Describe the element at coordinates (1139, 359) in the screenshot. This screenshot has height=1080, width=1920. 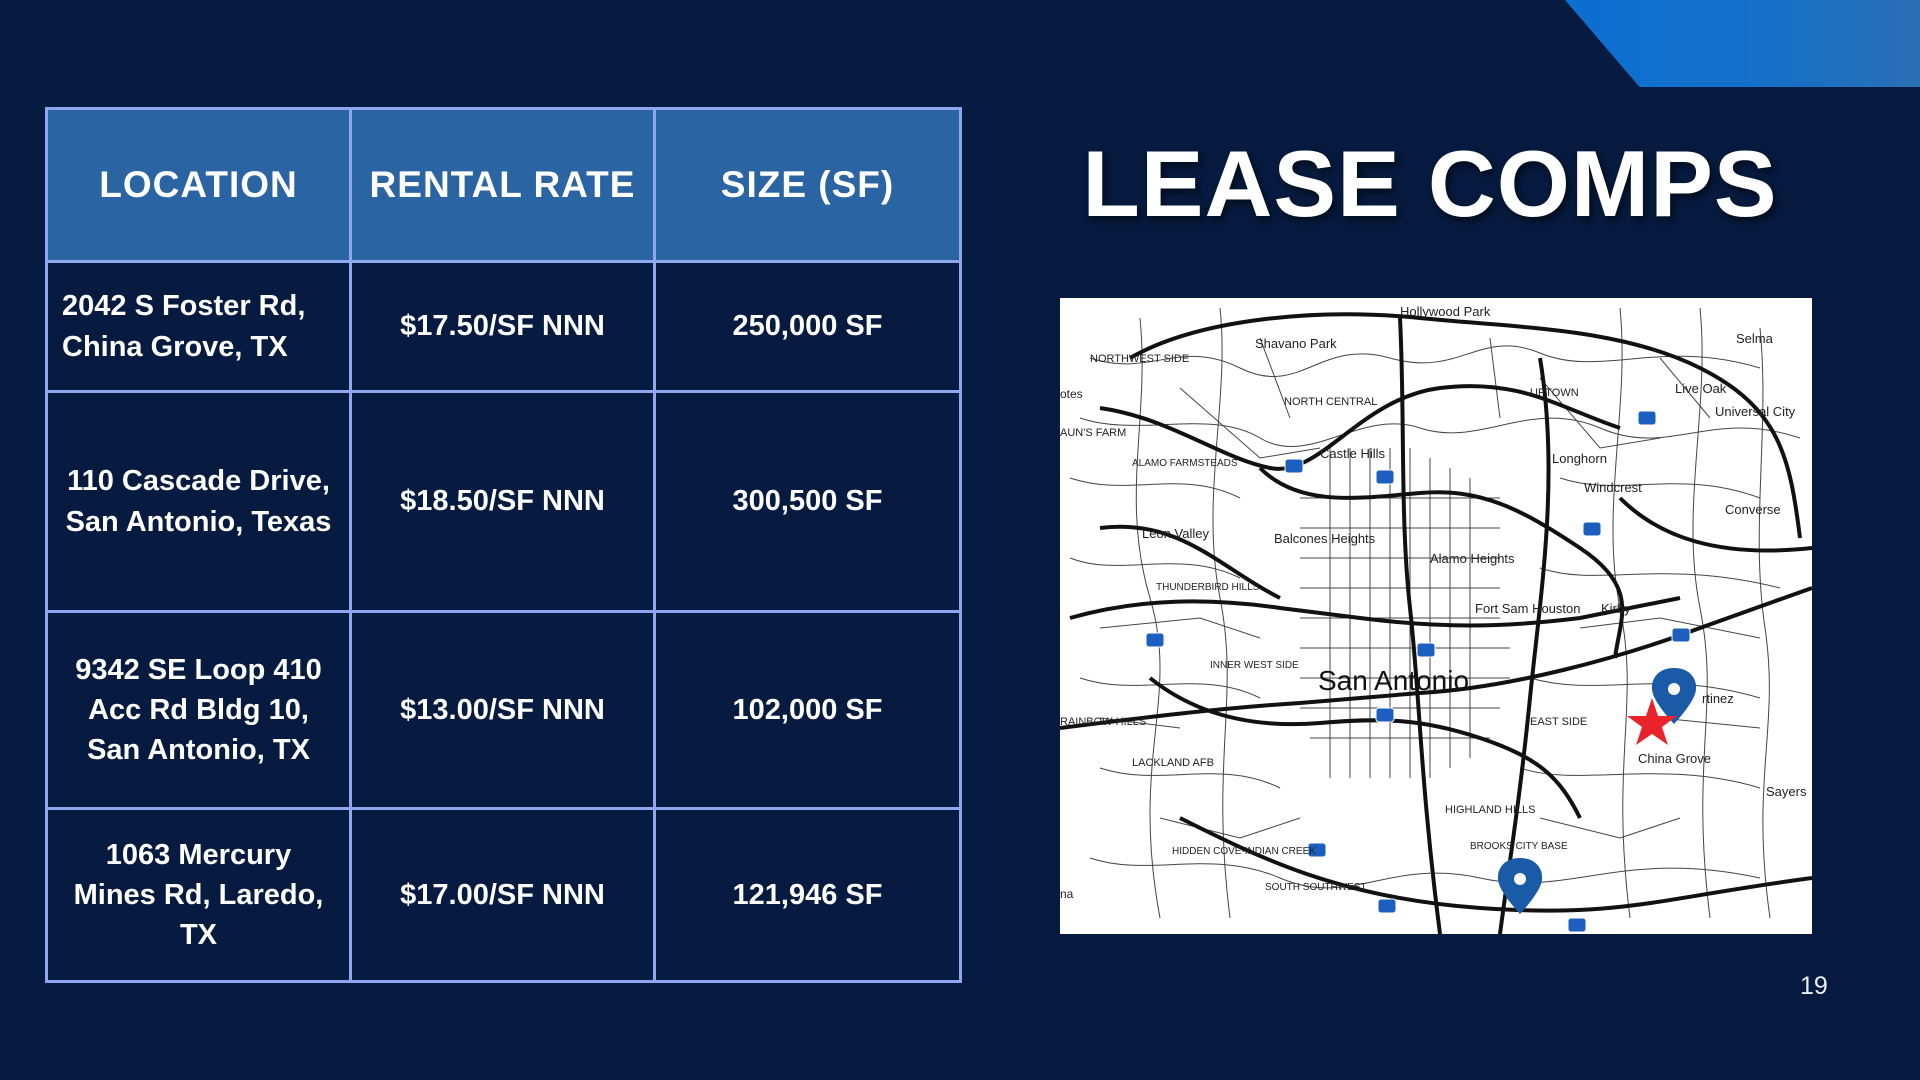
I see `map-label: NORTHWEST SIDE` at that location.